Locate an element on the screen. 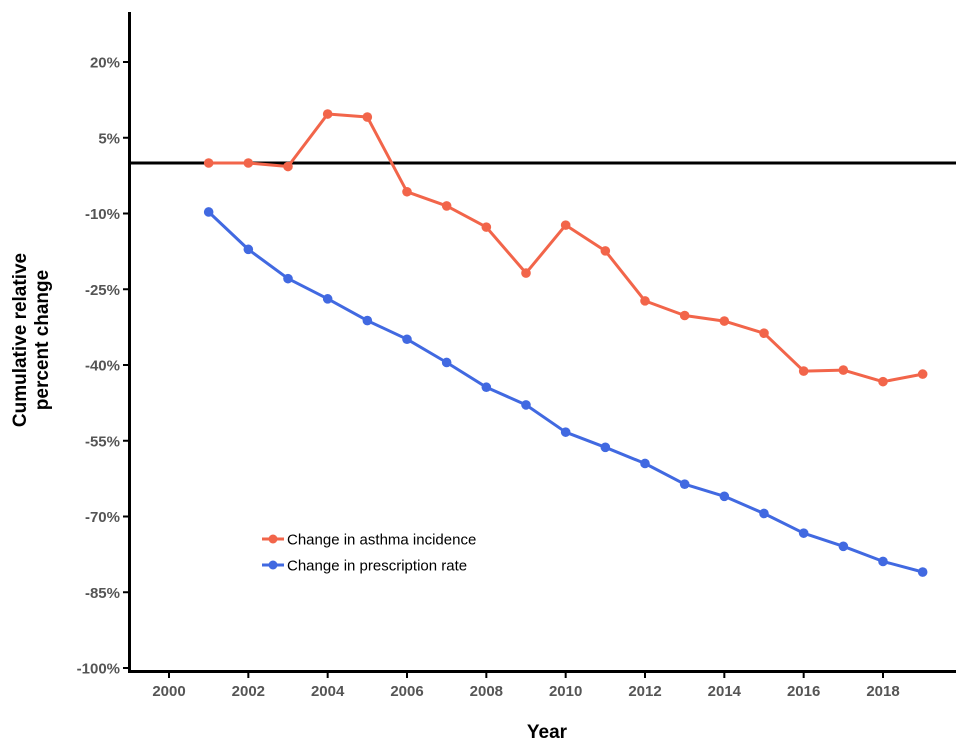 The height and width of the screenshot is (742, 956). x-axis-title: Year is located at coordinates (547, 732).